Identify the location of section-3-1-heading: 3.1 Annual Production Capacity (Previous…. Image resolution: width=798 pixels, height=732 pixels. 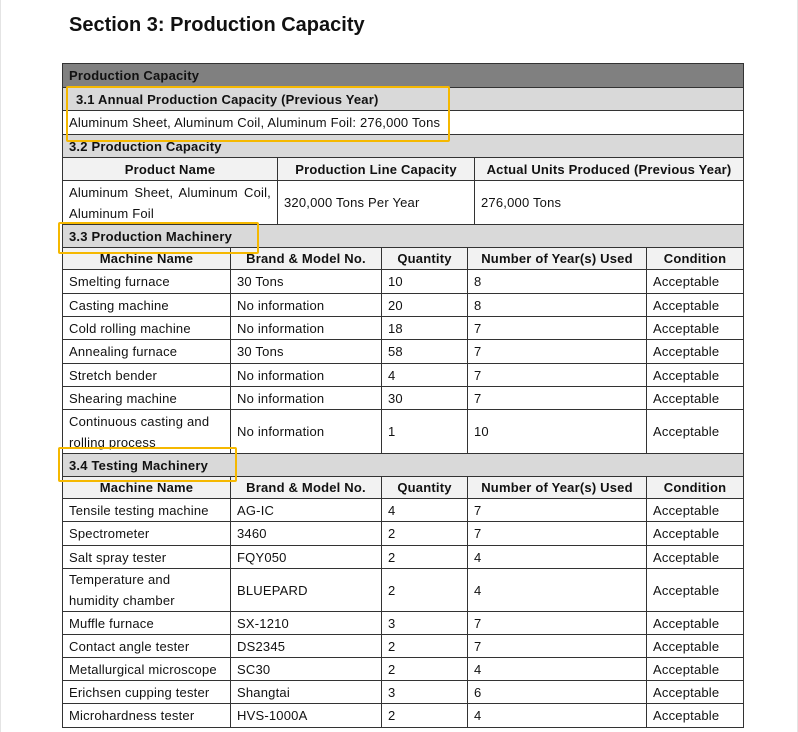
(403, 99).